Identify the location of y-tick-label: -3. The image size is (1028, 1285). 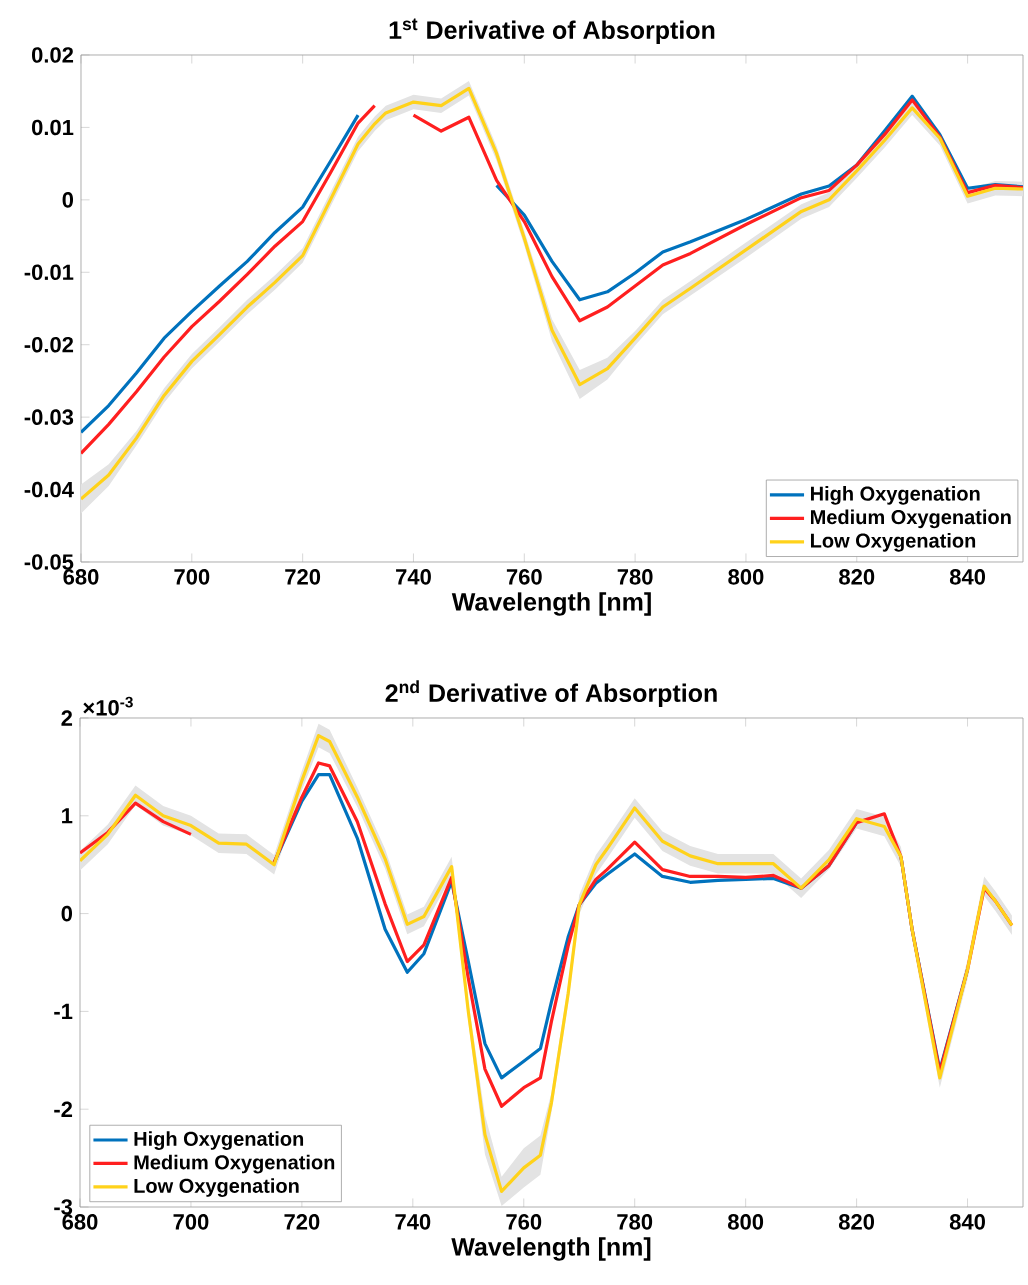
(63, 1207).